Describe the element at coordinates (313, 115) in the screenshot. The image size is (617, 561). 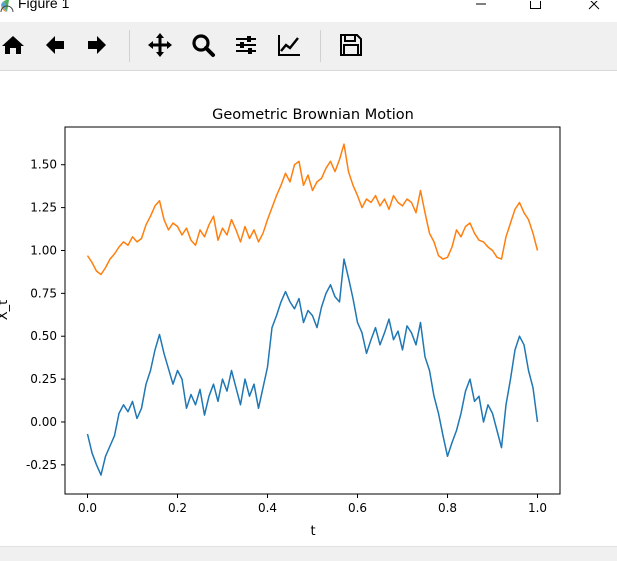
I see `chart-title: Geometric Brownian Motion` at that location.